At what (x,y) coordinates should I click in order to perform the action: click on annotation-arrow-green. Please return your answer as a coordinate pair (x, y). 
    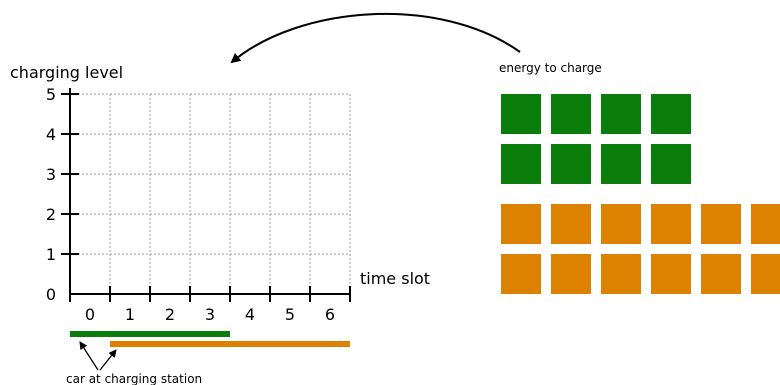
    Looking at the image, I should click on (89, 356).